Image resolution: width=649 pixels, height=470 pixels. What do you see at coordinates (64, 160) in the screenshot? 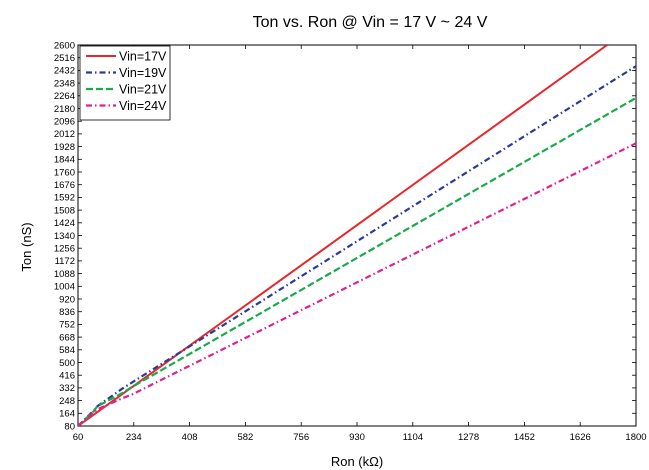
I see `y-tick-label: 1844` at bounding box center [64, 160].